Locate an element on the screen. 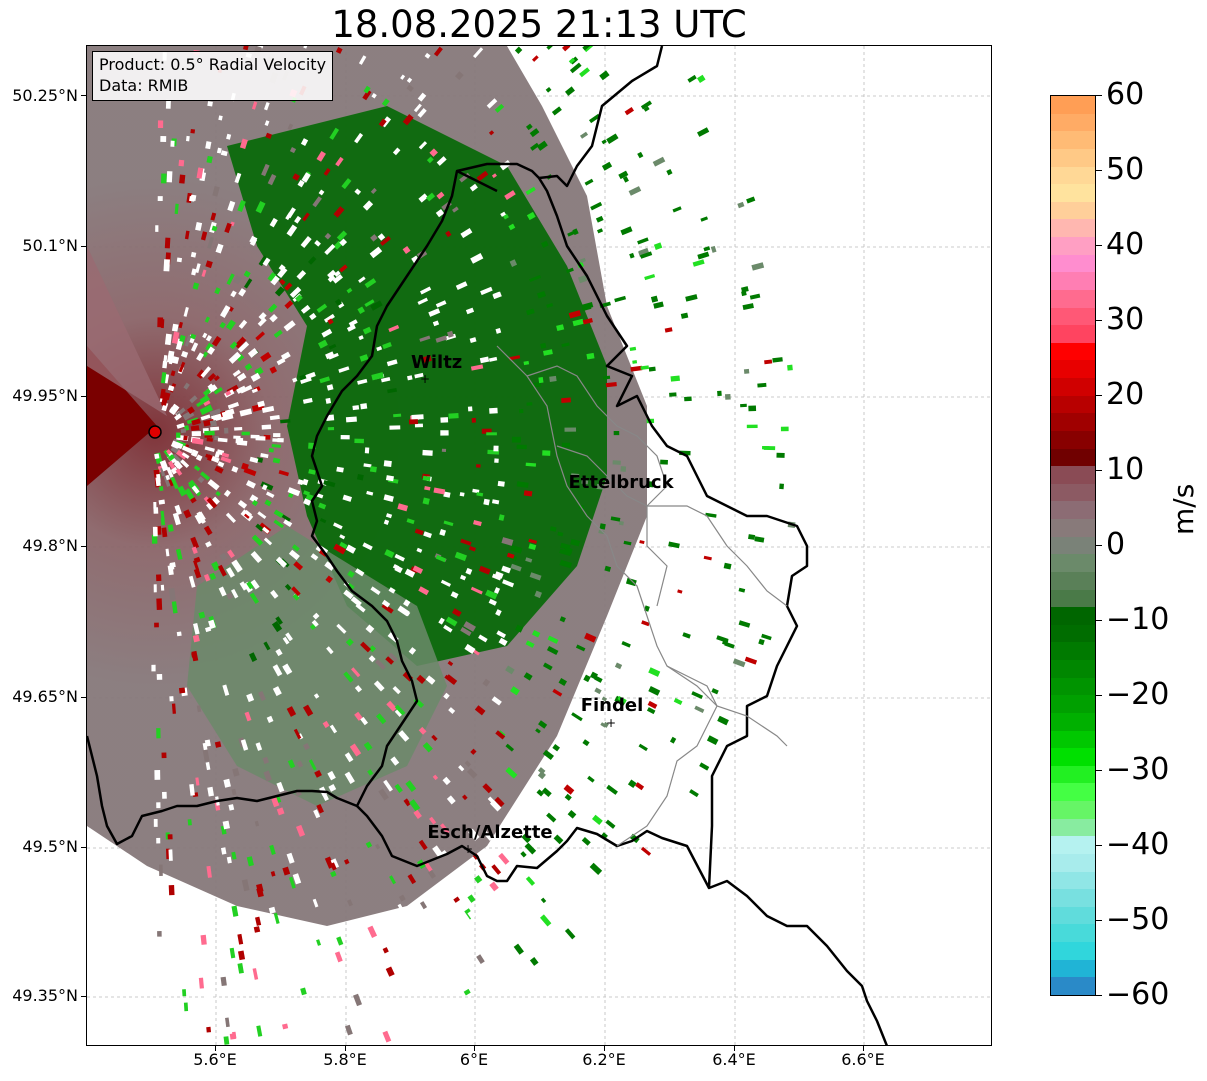  radar-site-marker is located at coordinates (155, 432).